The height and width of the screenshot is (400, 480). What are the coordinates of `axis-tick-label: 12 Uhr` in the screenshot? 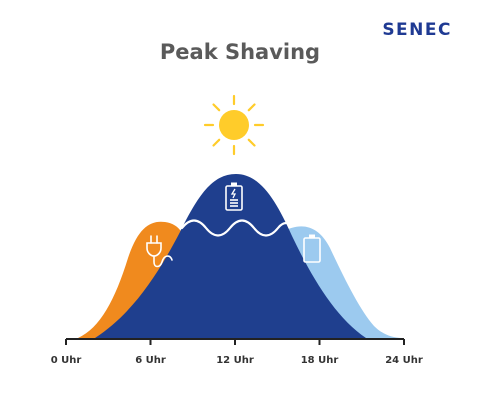 It's located at (235, 360).